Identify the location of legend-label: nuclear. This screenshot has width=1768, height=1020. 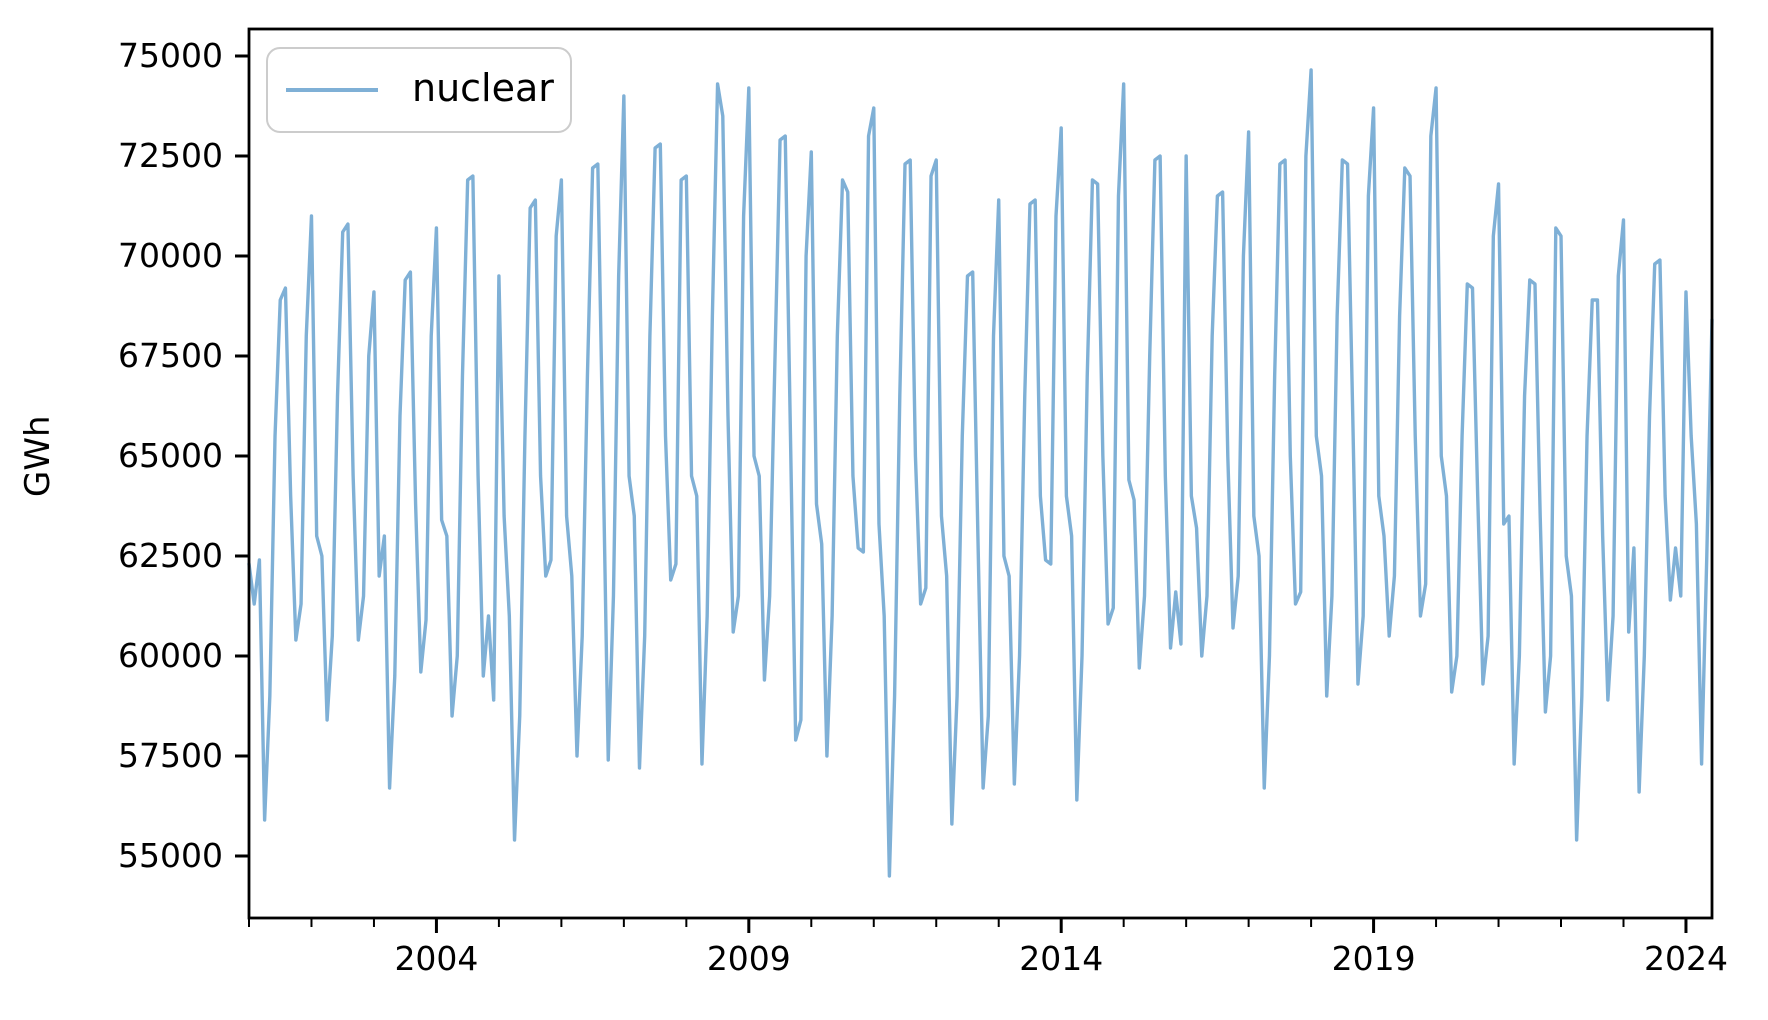
(483, 88).